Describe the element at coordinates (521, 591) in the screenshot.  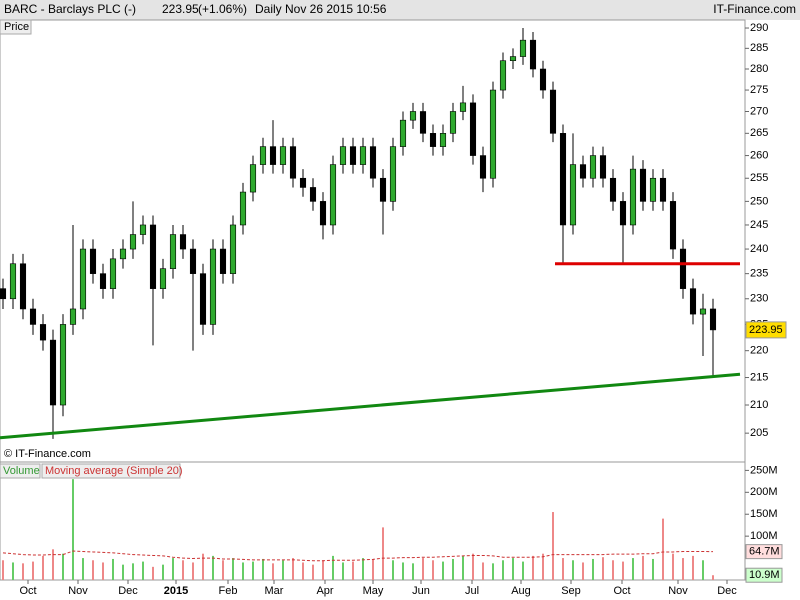
I see `x-tick-label: Aug` at that location.